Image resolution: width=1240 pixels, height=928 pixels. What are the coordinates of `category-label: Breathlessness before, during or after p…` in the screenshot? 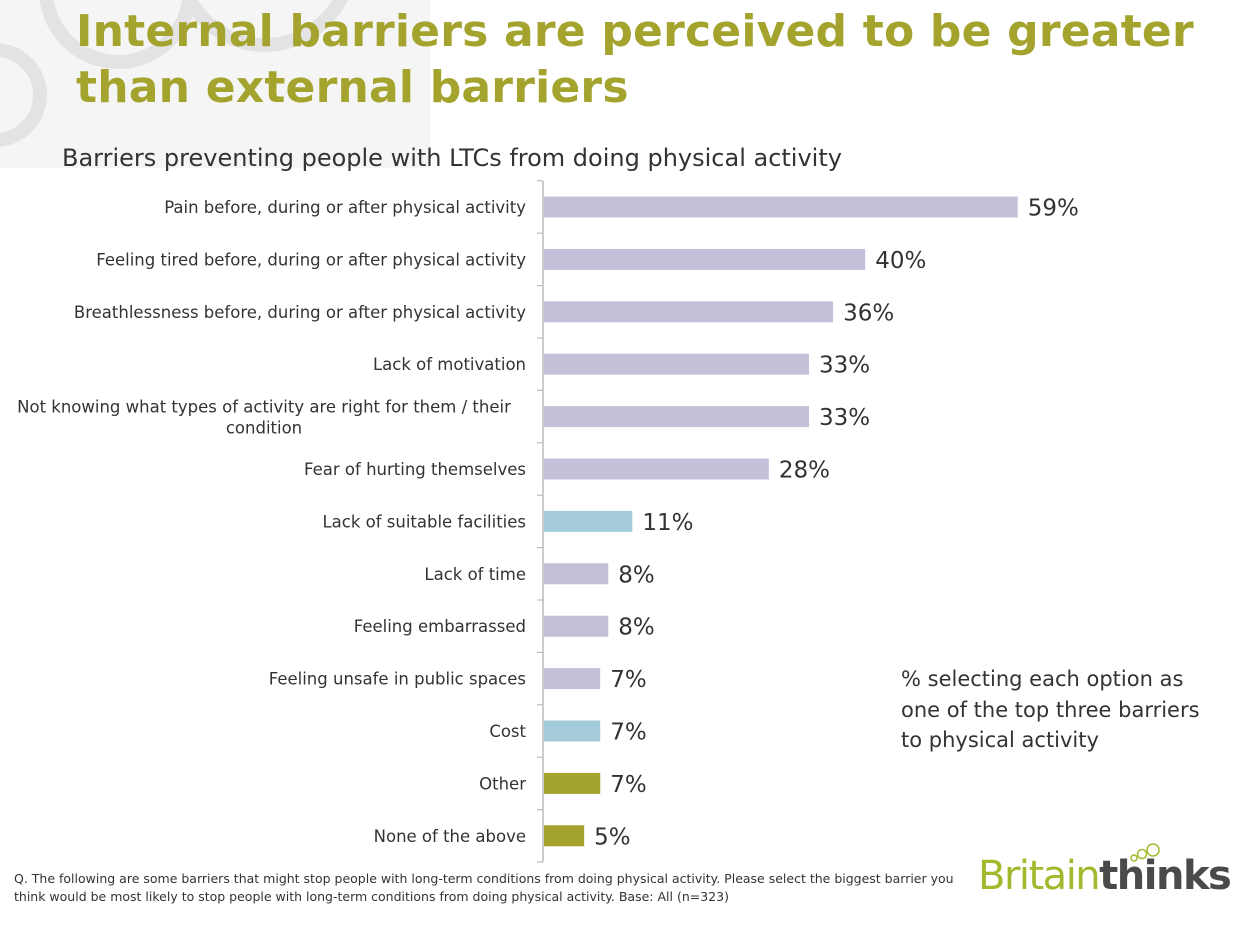 It's located at (300, 312).